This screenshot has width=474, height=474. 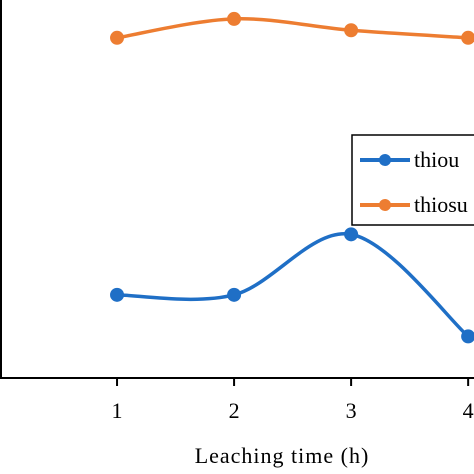 I want to click on legend-box, so click(x=412, y=180).